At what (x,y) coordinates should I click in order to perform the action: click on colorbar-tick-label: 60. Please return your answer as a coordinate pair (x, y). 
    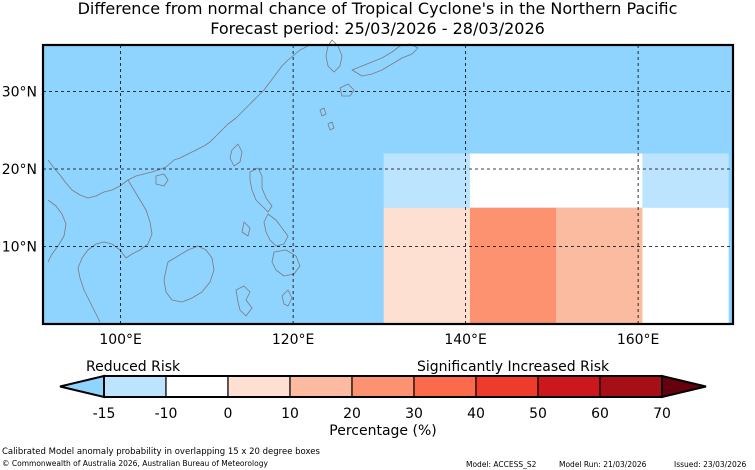
    Looking at the image, I should click on (600, 414).